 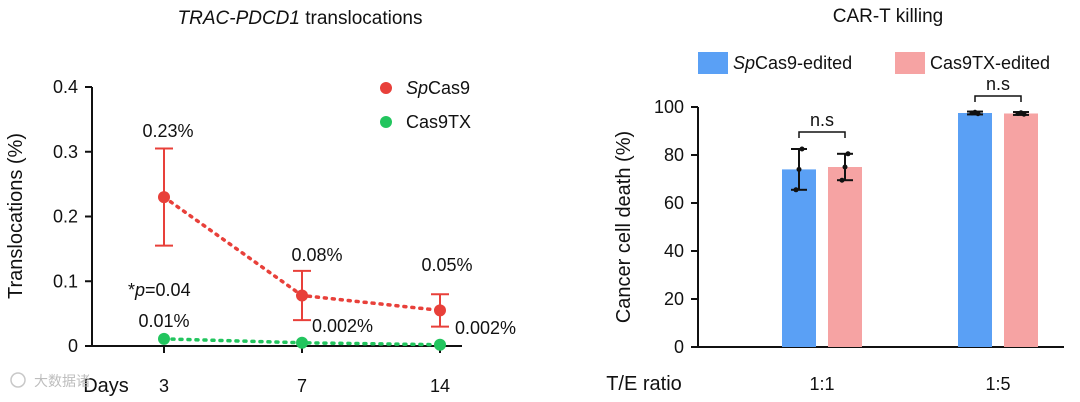 What do you see at coordinates (18, 380) in the screenshot?
I see `watermark-logo-icon` at bounding box center [18, 380].